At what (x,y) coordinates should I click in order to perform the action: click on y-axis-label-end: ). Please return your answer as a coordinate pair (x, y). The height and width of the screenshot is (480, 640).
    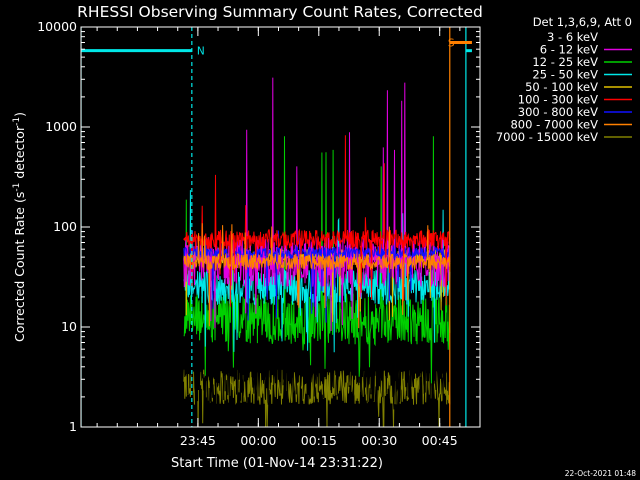
    Looking at the image, I should click on (19, 114).